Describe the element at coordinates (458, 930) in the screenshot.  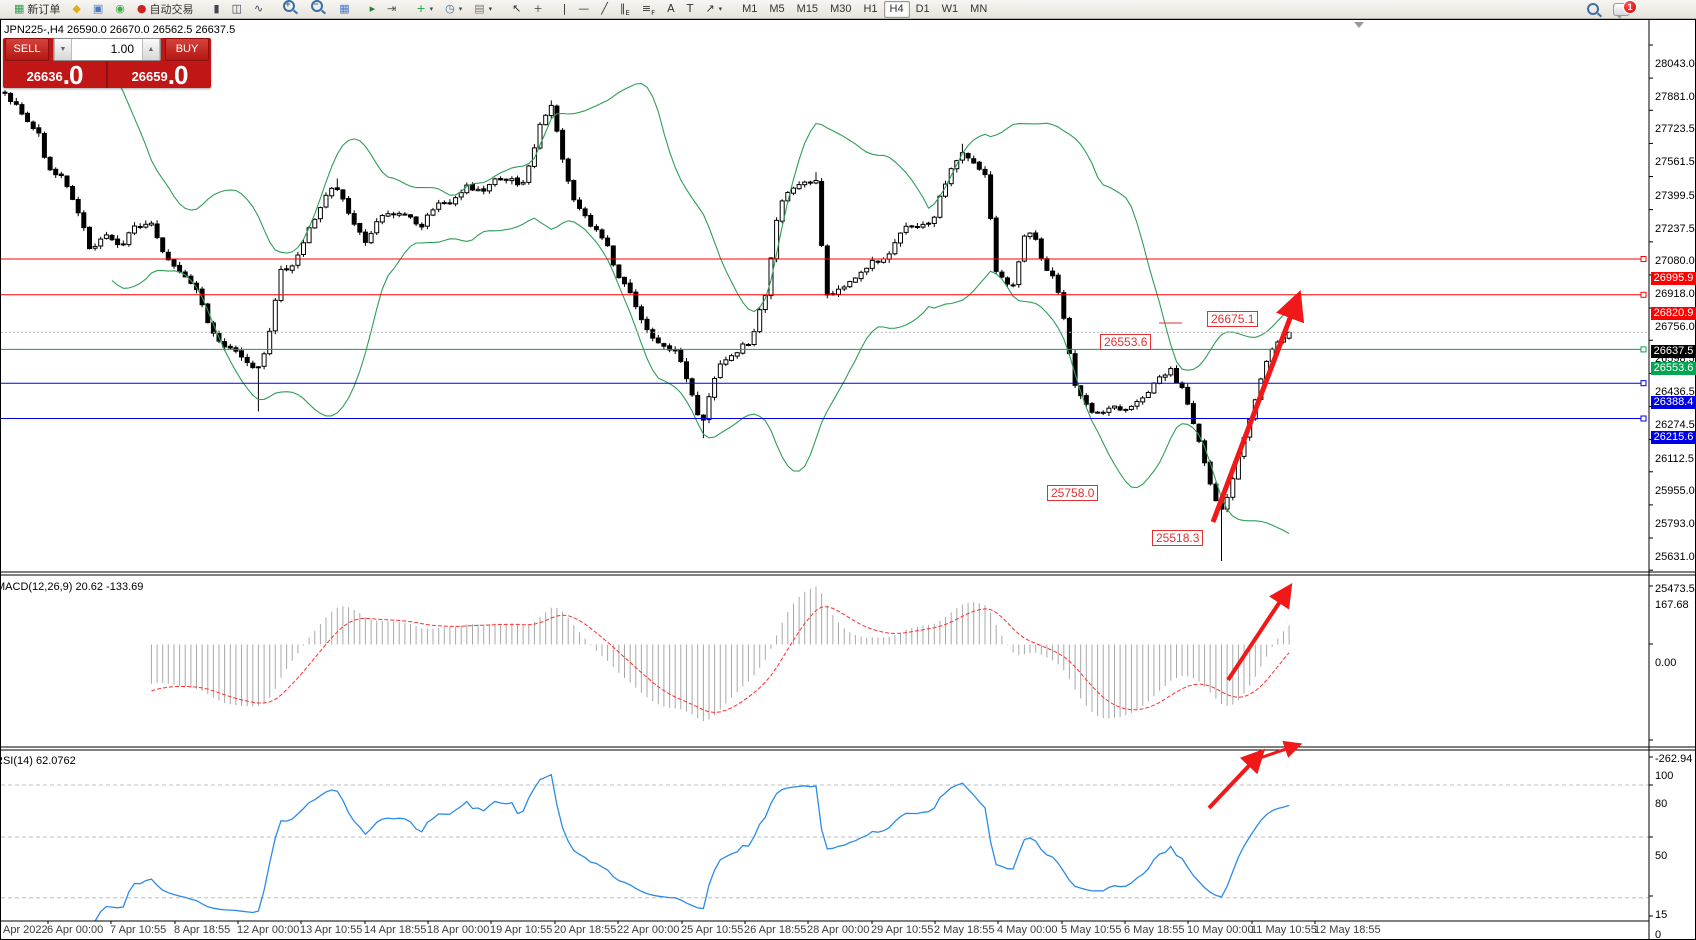
I see `date-tick: 18 Apr 00:00` at that location.